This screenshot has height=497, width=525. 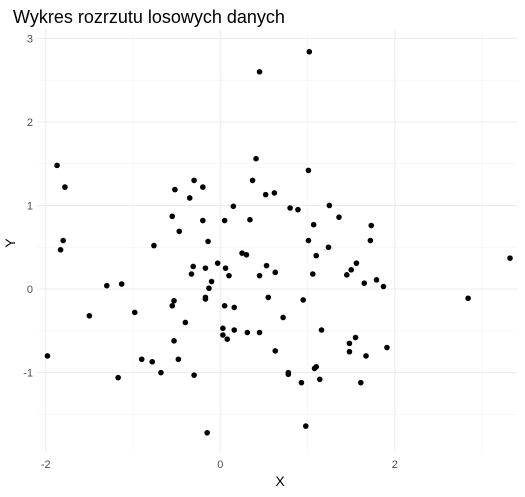 What do you see at coordinates (220, 465) in the screenshot?
I see `x-tick-label: 0` at bounding box center [220, 465].